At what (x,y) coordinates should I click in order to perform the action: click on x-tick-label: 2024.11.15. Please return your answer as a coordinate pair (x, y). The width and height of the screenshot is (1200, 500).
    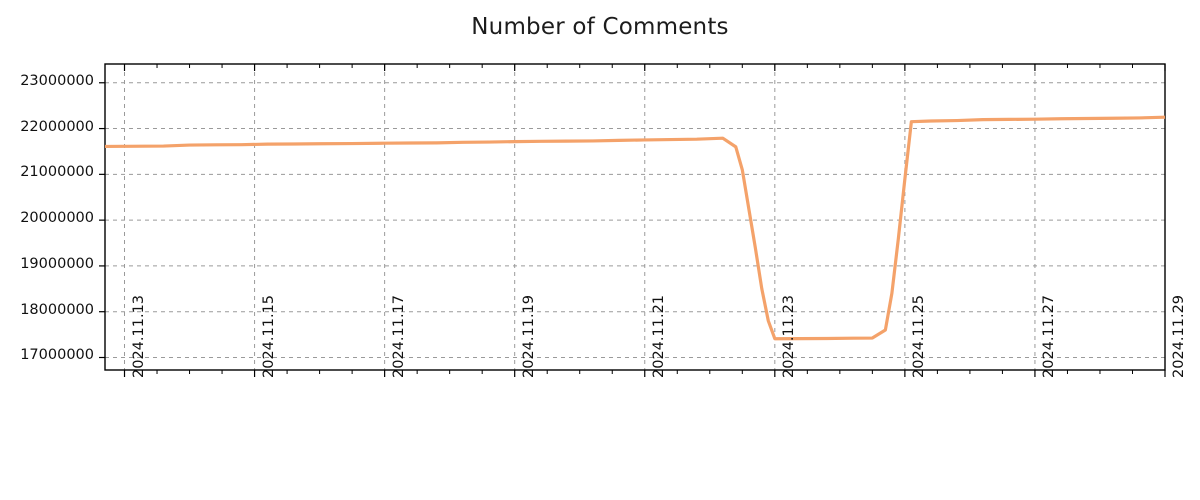
    Looking at the image, I should click on (268, 336).